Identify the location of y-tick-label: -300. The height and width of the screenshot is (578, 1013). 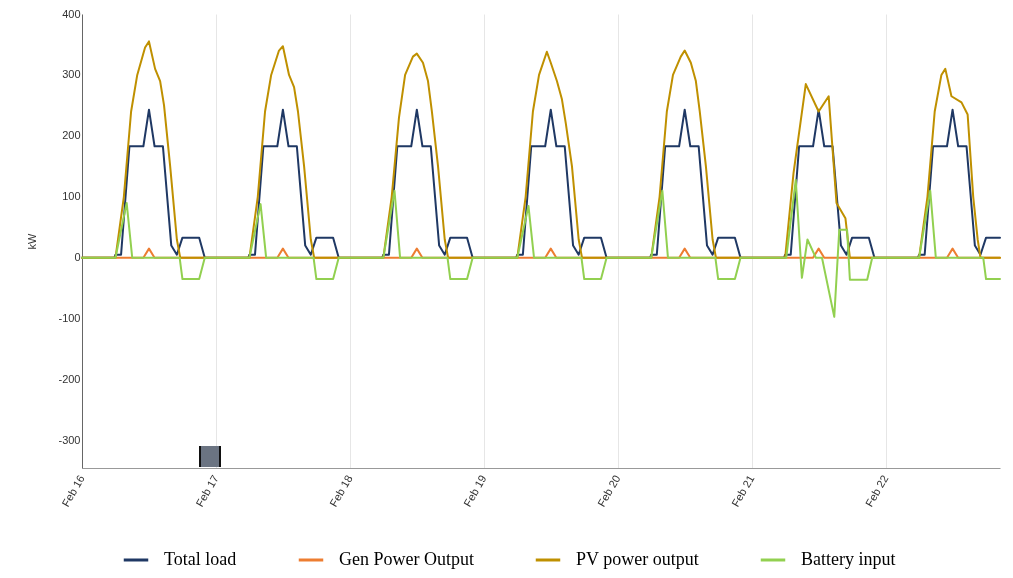
(69, 440).